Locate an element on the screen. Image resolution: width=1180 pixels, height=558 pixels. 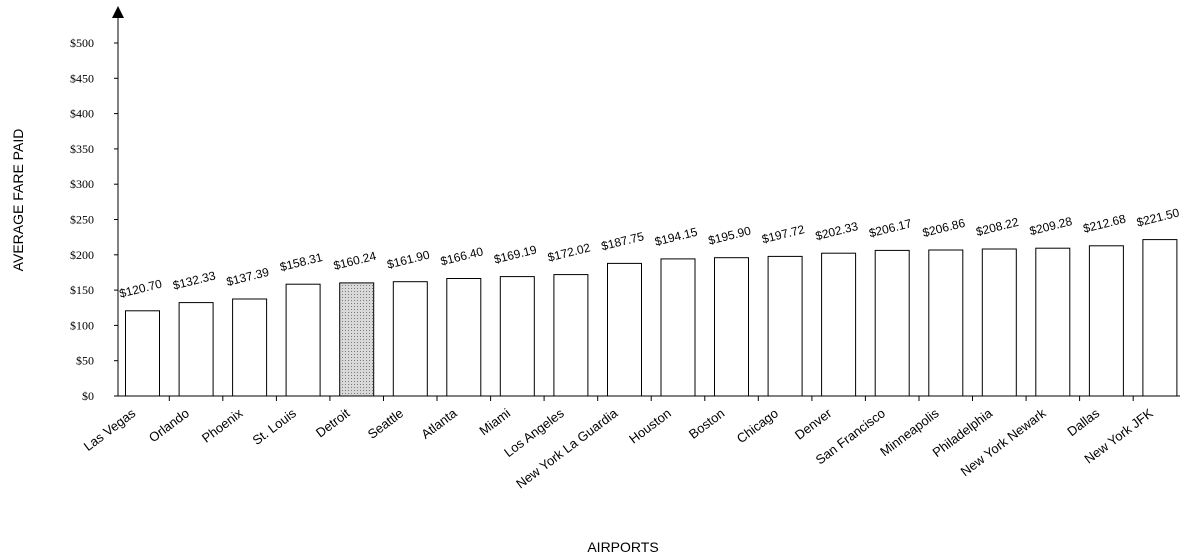
value-label: $160.24 is located at coordinates (355, 261).